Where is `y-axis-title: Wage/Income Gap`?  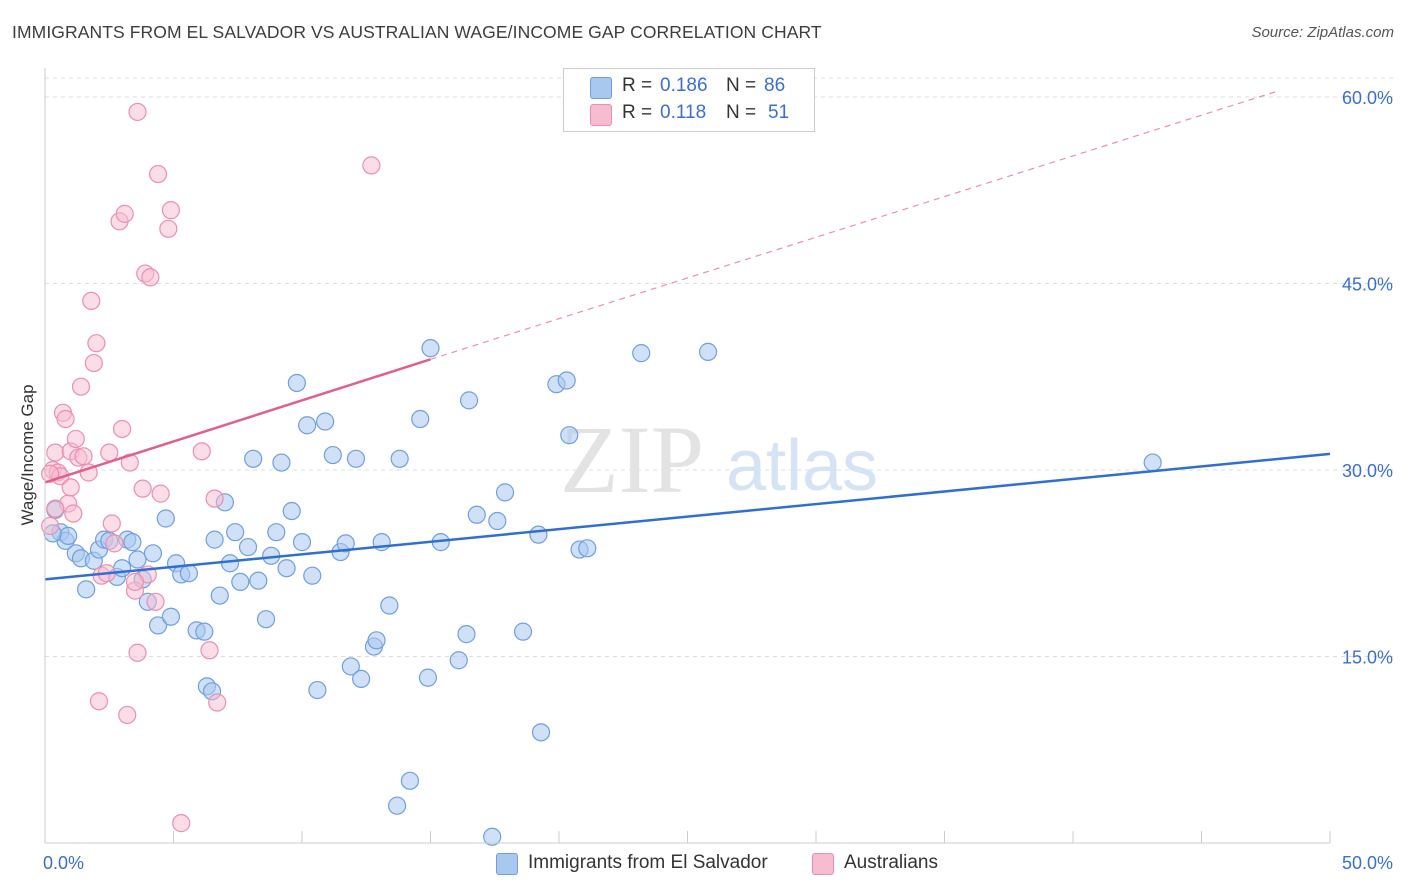 y-axis-title: Wage/Income Gap is located at coordinates (27, 455).